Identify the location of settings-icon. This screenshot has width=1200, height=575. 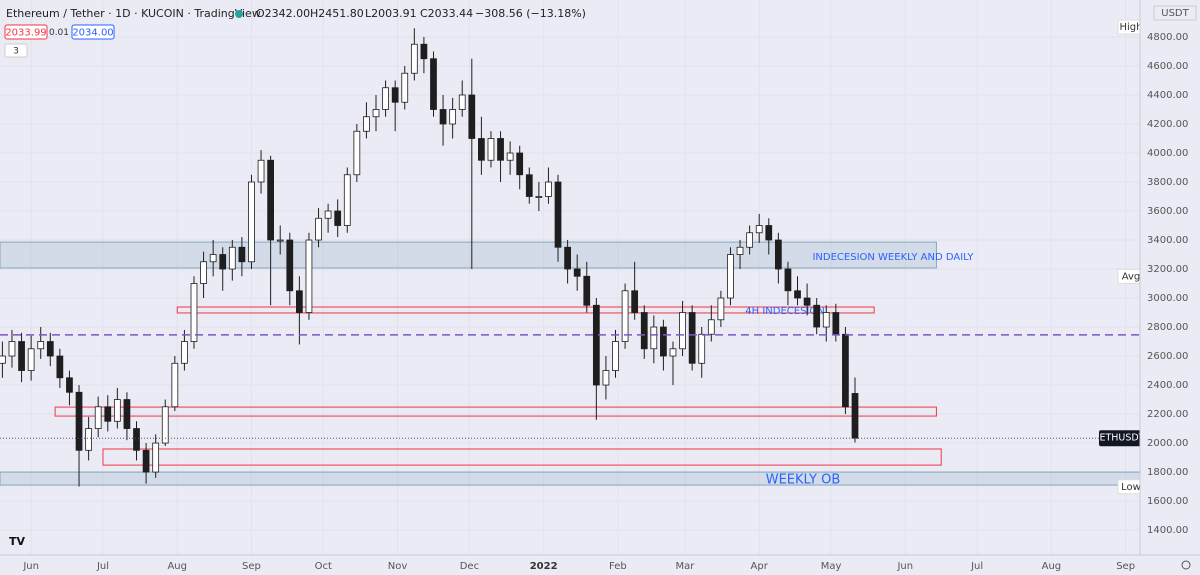
(1186, 565).